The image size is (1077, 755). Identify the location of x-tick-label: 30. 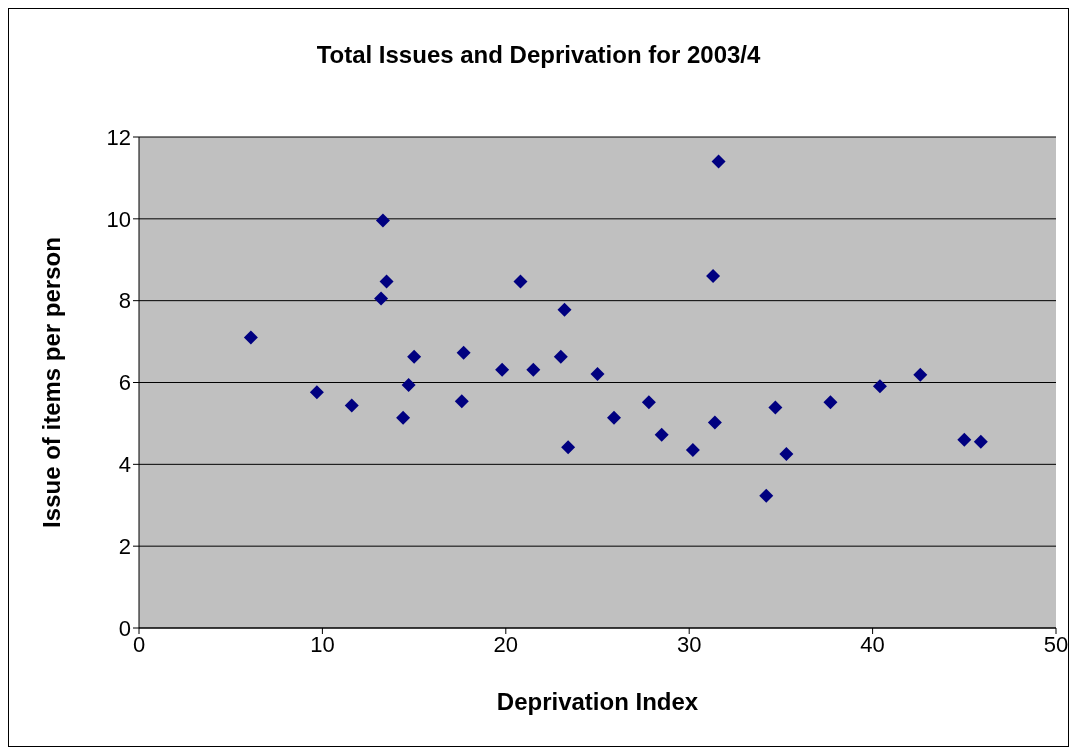
(689, 644).